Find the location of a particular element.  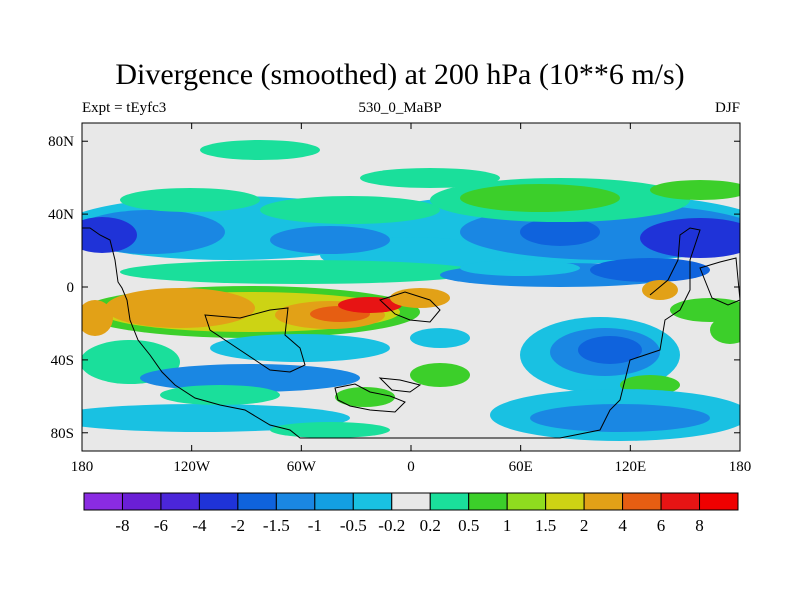

colorbar-label: 8 is located at coordinates (699, 525).